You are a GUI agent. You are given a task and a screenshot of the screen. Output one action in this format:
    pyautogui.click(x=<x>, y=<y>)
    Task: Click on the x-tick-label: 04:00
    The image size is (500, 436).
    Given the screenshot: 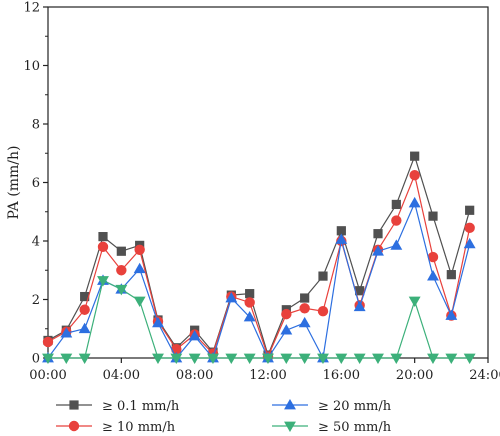 What is the action you would take?
    pyautogui.click(x=121, y=375)
    